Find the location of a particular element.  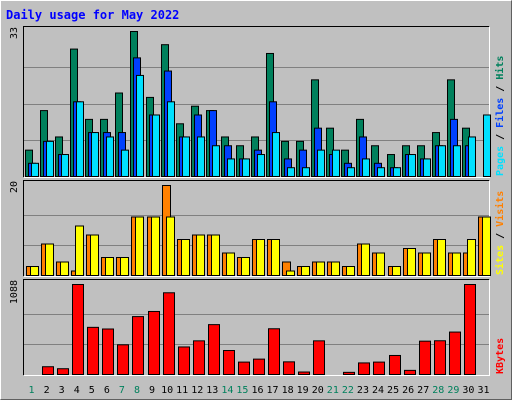

x-tick-label-day-31: 31 is located at coordinates (483, 390).